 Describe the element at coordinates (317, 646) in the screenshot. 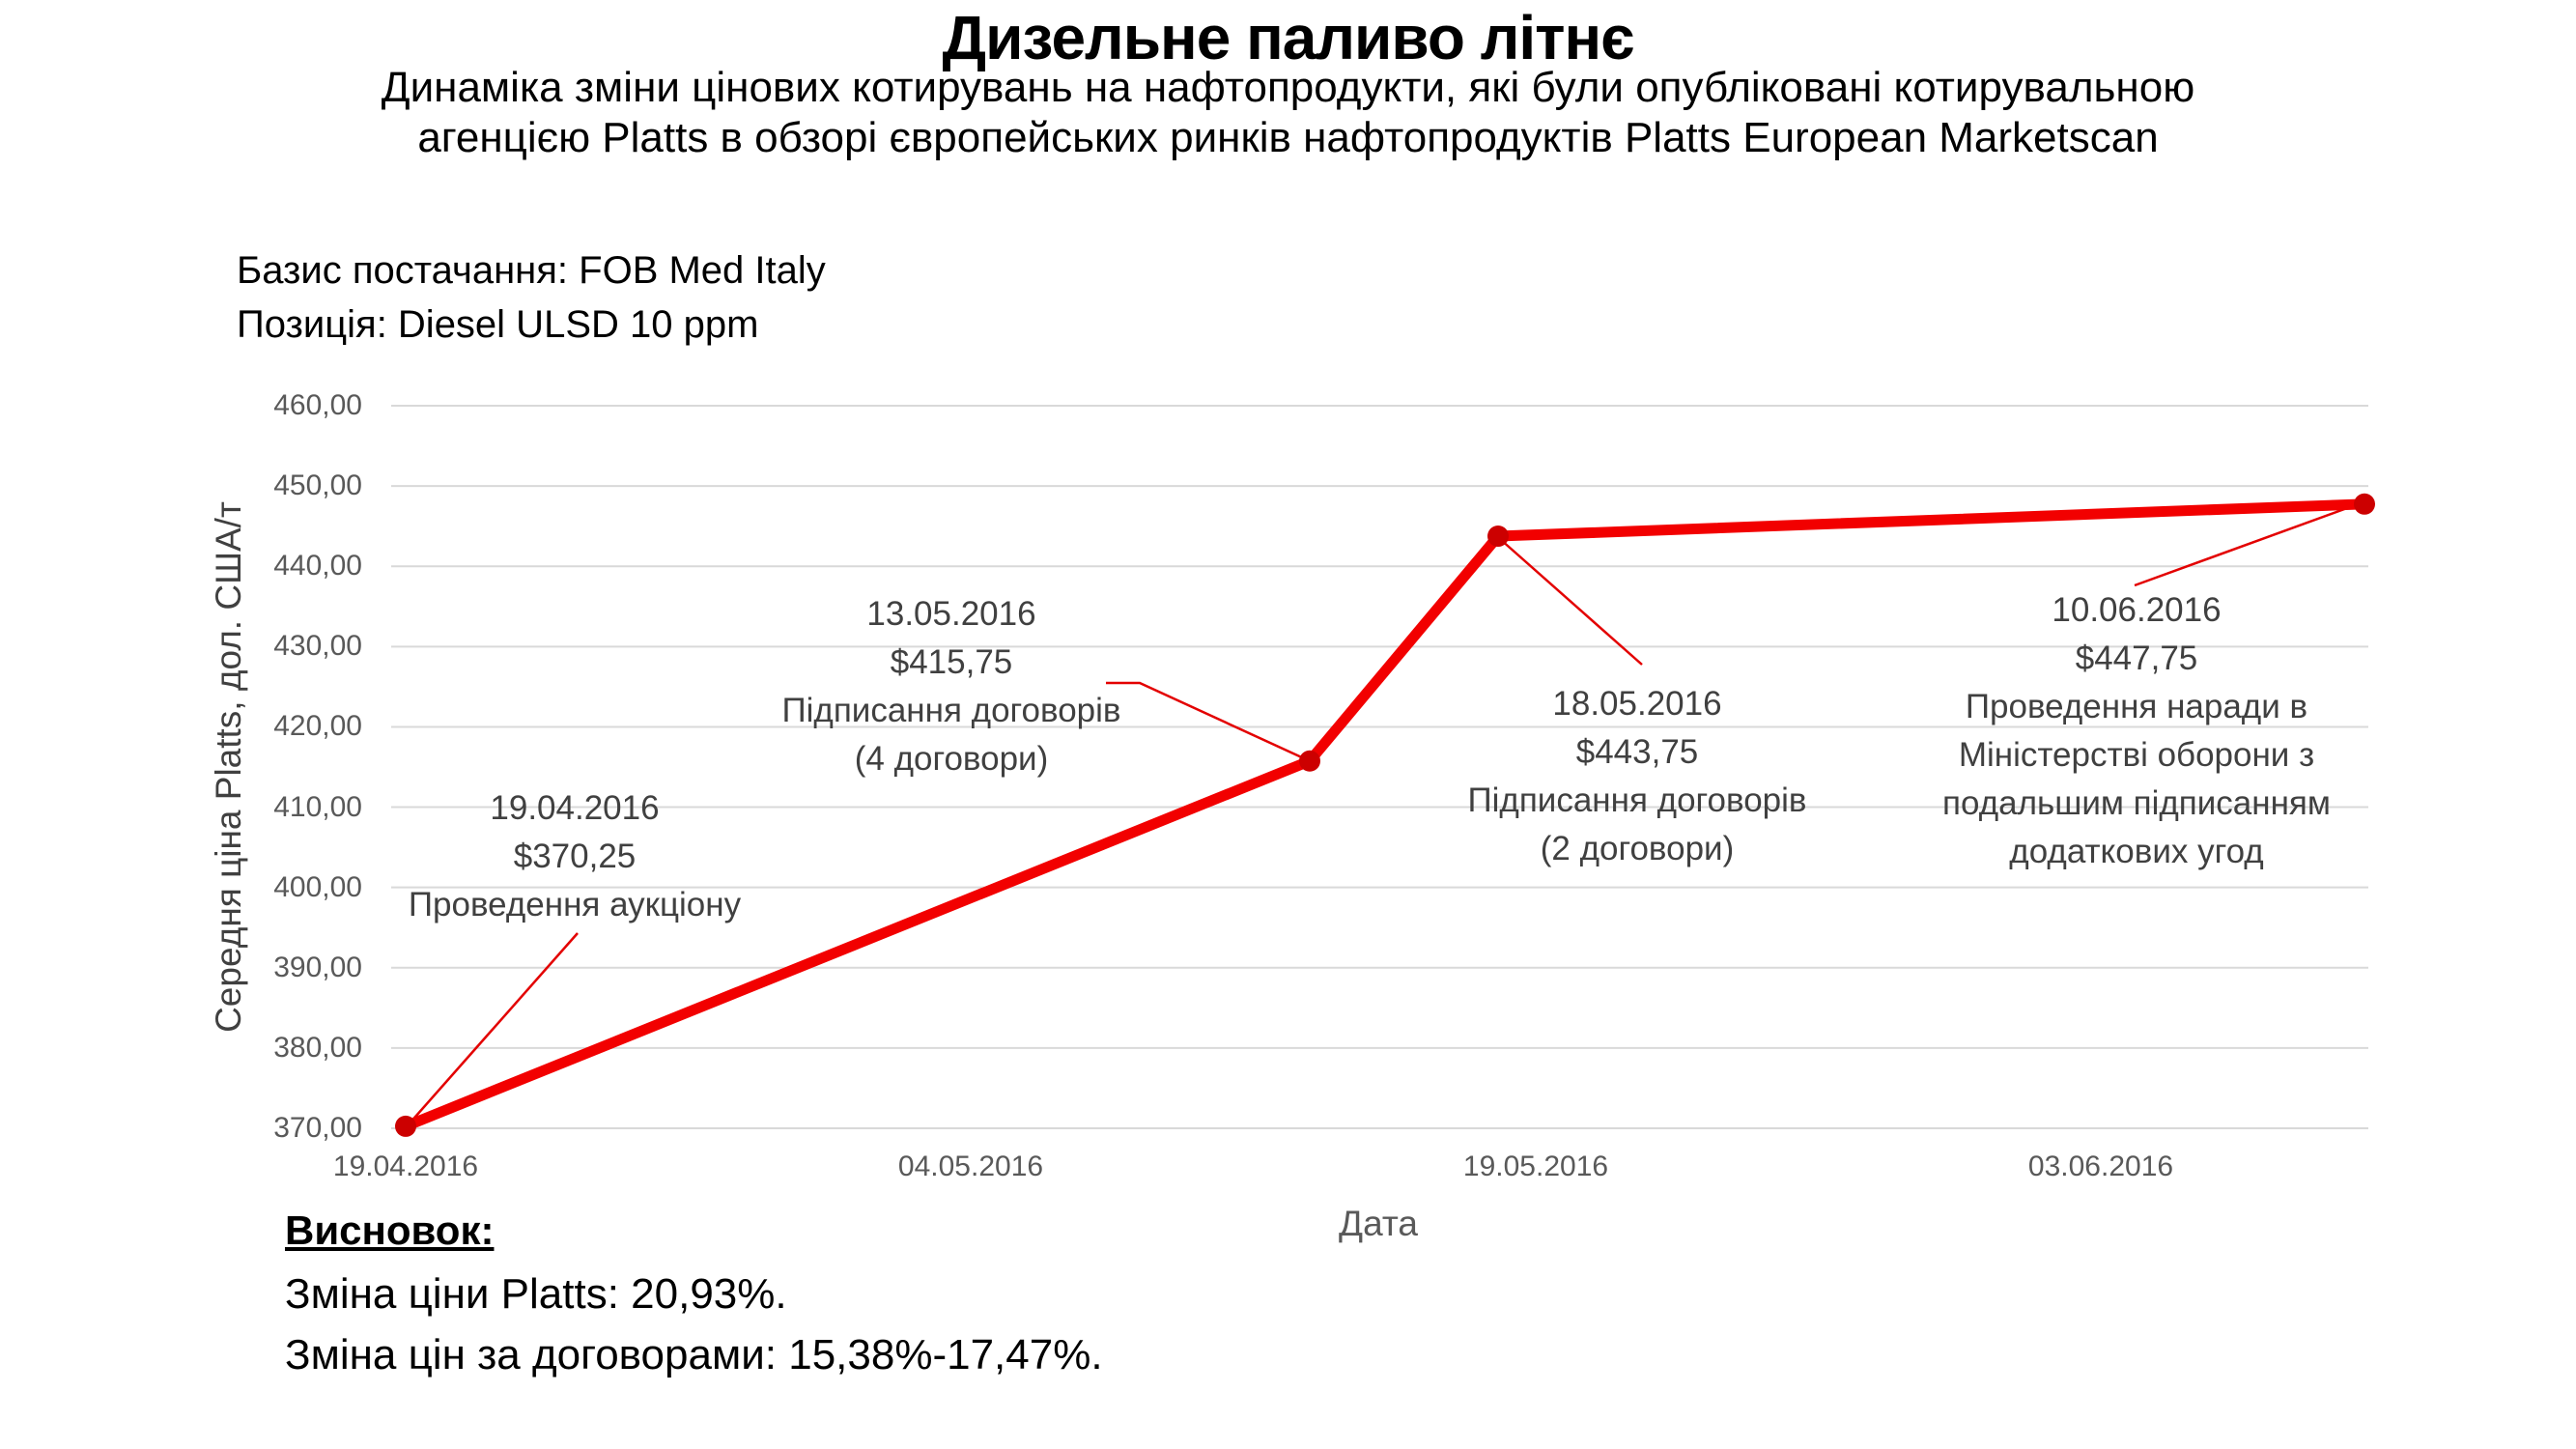

I see `y-tick-label: 430,00` at that location.